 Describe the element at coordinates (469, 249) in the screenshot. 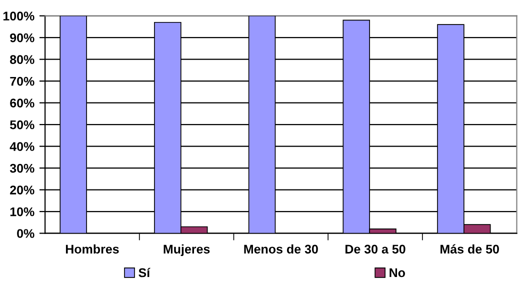

I see `x-tick-label: Más de 50` at that location.